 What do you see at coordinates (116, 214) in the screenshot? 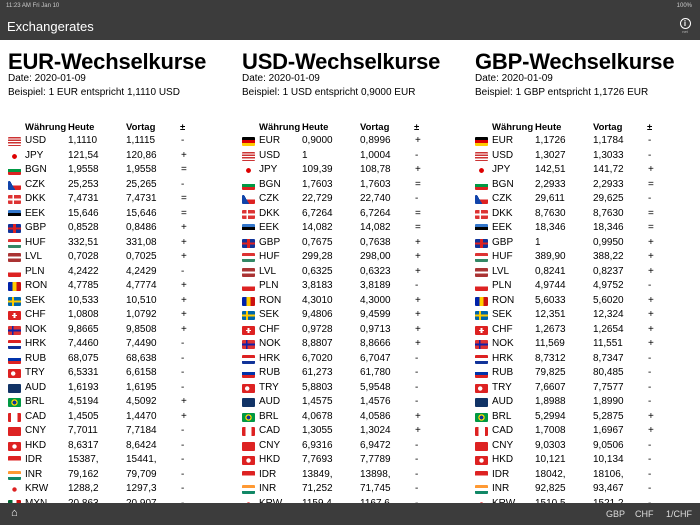
I see `table-row: EEK 15,646 15,646 =` at bounding box center [116, 214].